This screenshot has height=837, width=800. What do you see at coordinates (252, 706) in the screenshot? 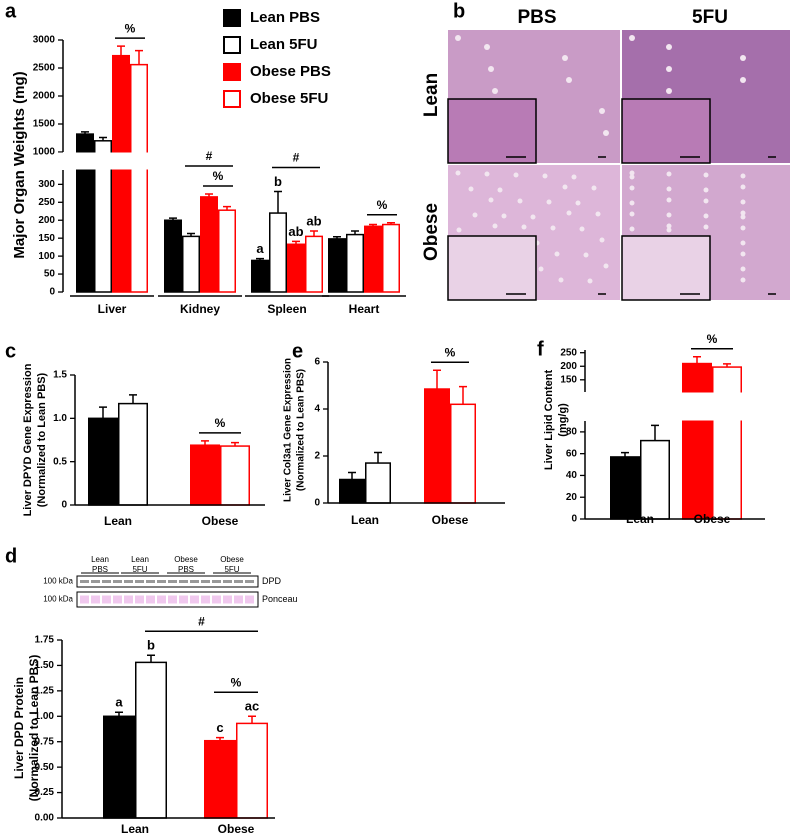
I see `significance-letter: ac` at bounding box center [252, 706].